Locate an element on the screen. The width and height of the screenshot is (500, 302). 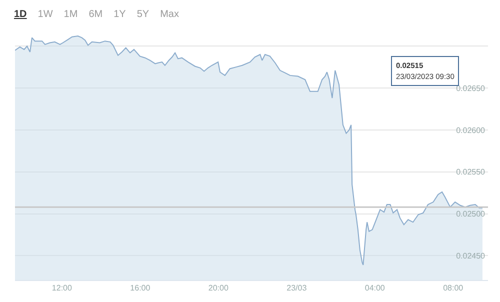
y-tick-label: 0.02450 is located at coordinates (471, 255).